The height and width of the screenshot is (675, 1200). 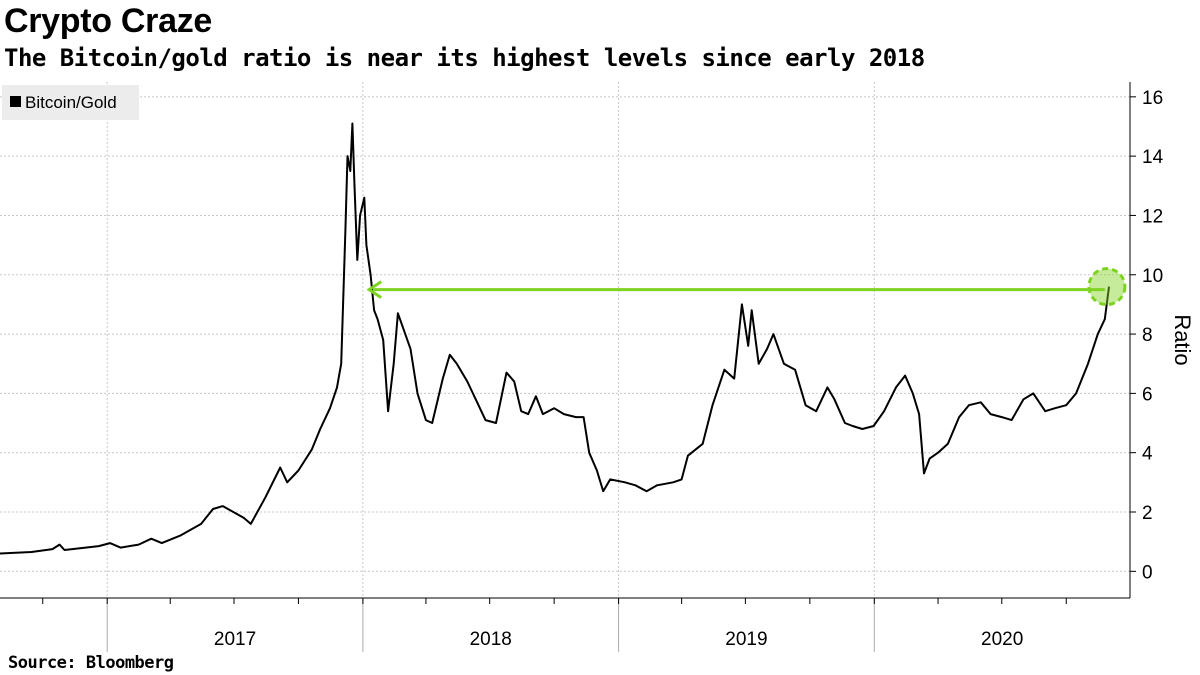 What do you see at coordinates (91, 663) in the screenshot?
I see `source-note: Source: Bloomberg` at bounding box center [91, 663].